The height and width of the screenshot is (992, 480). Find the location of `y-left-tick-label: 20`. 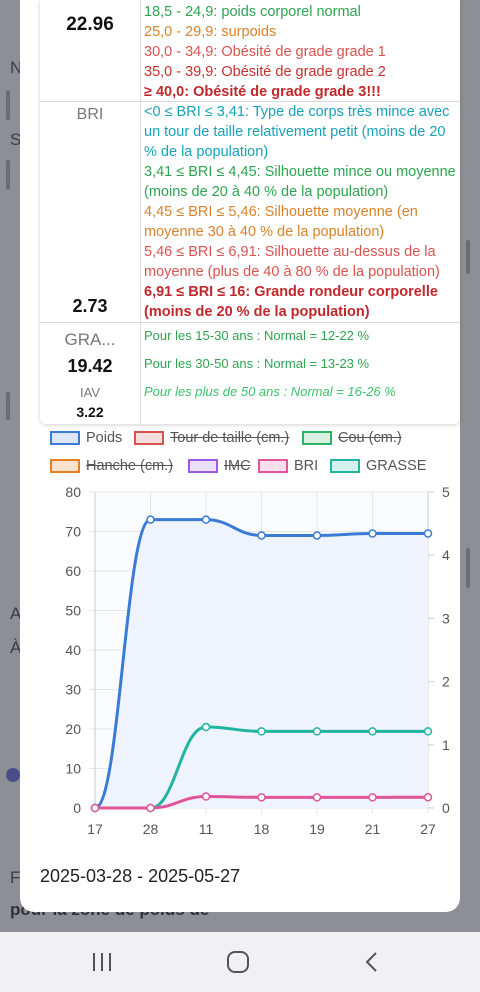

y-left-tick-label: 20 is located at coordinates (73, 729).